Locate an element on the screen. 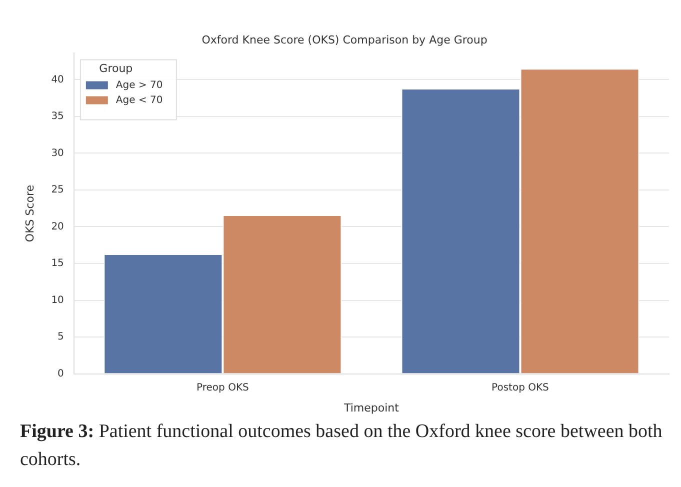 The height and width of the screenshot is (487, 681). y-tick-label: 10 is located at coordinates (57, 300).